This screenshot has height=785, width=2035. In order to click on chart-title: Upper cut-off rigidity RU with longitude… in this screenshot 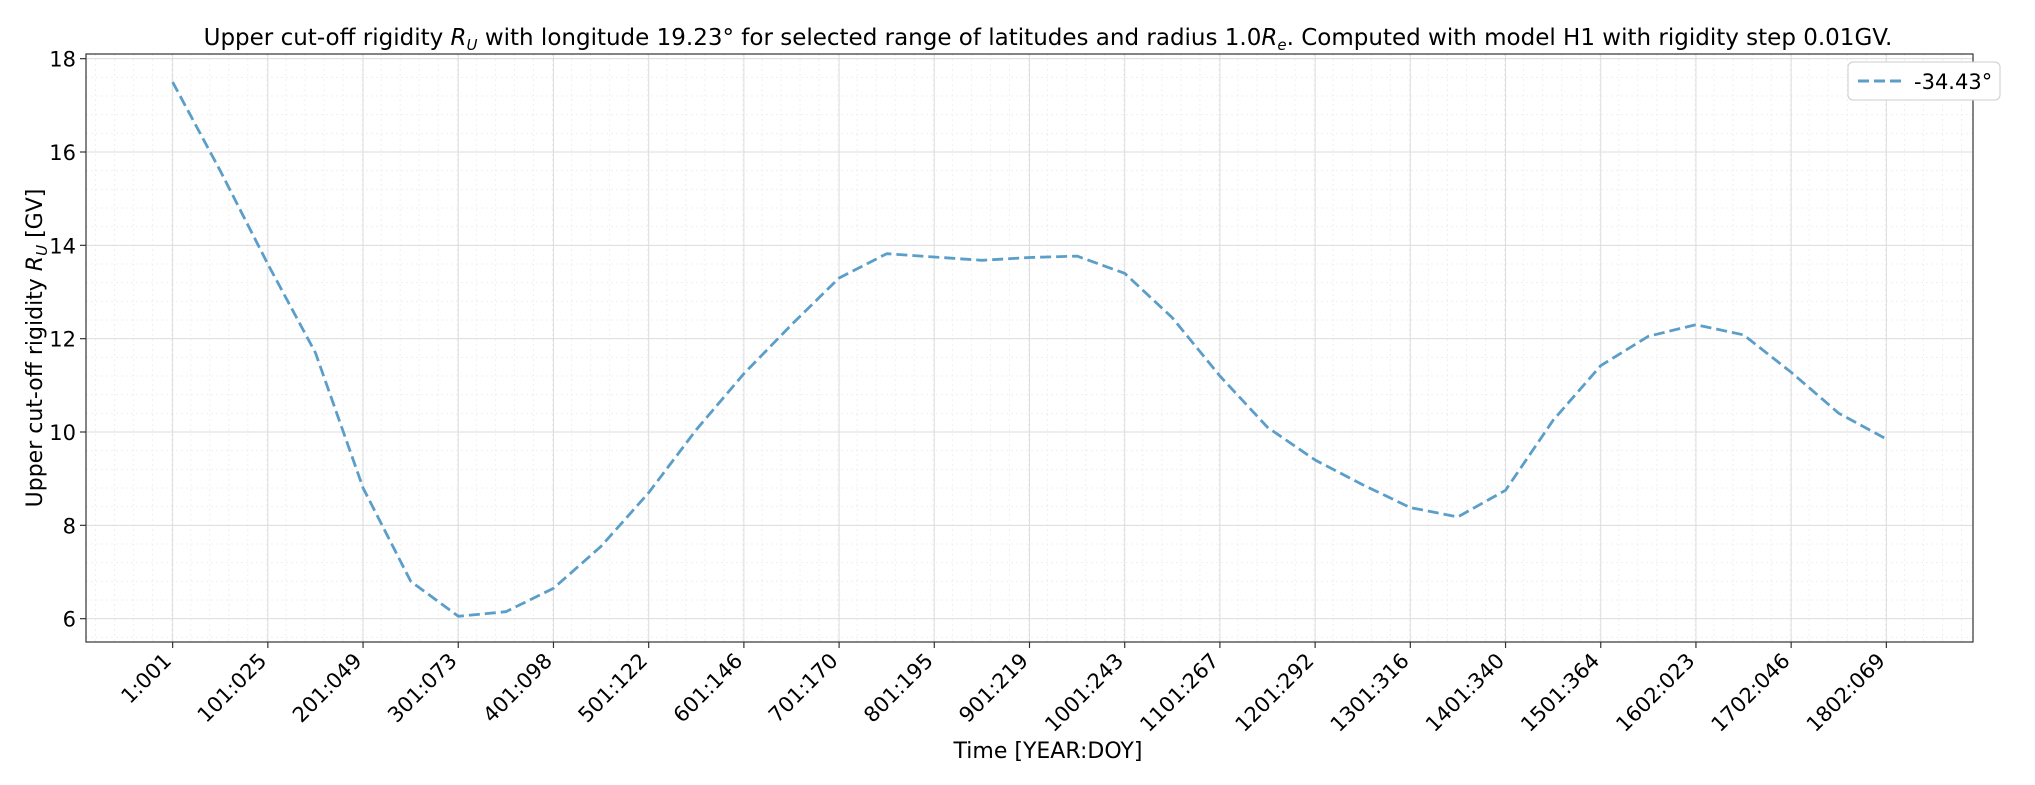, I will do `click(1048, 39)`.